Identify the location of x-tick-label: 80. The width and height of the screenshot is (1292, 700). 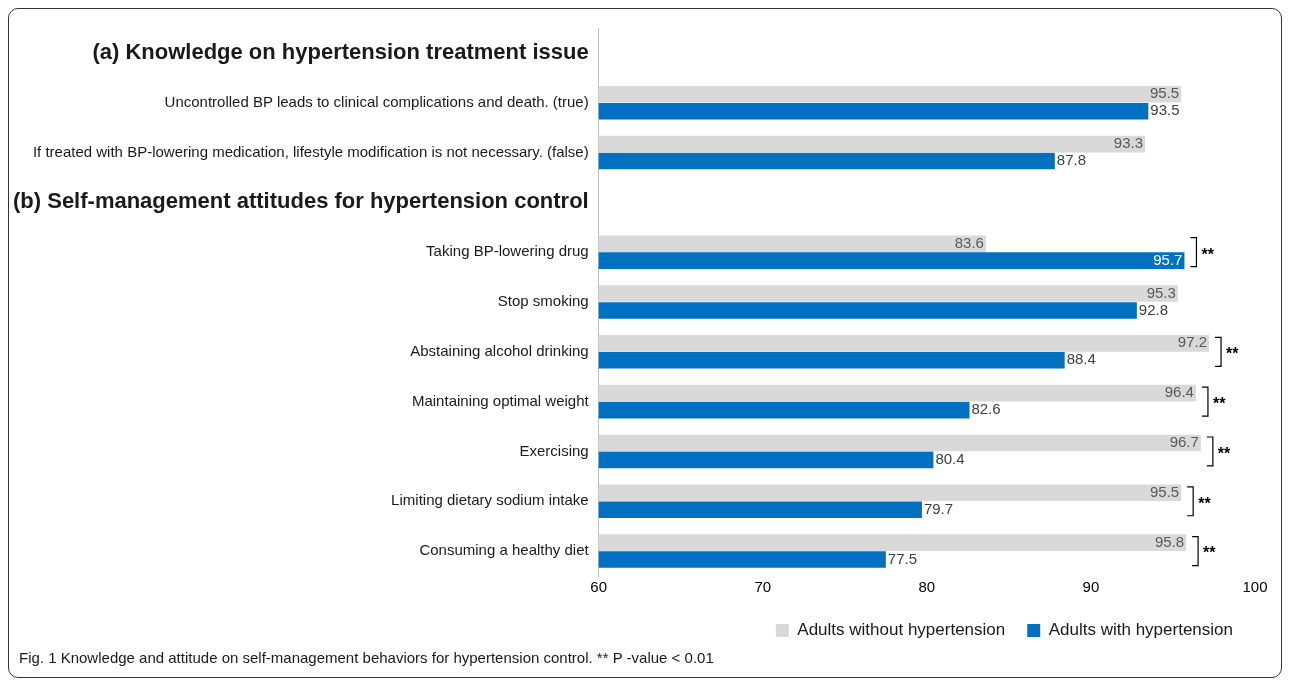
(927, 587).